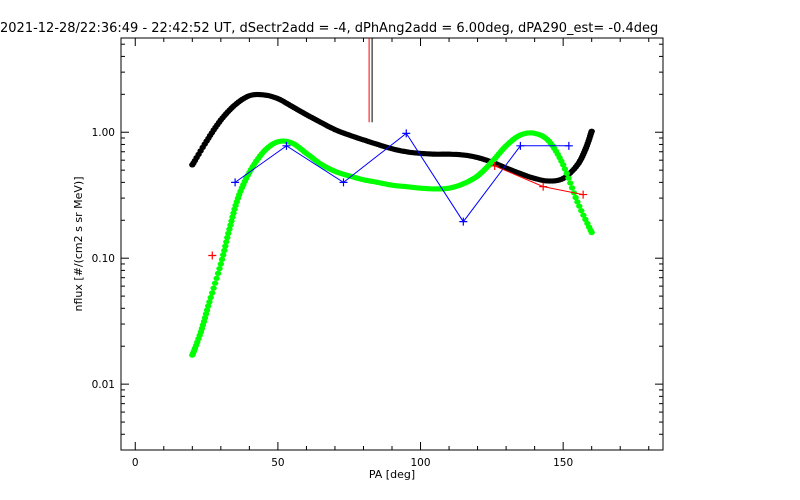 The width and height of the screenshot is (800, 500). I want to click on y-tick-label: 0.10, so click(103, 259).